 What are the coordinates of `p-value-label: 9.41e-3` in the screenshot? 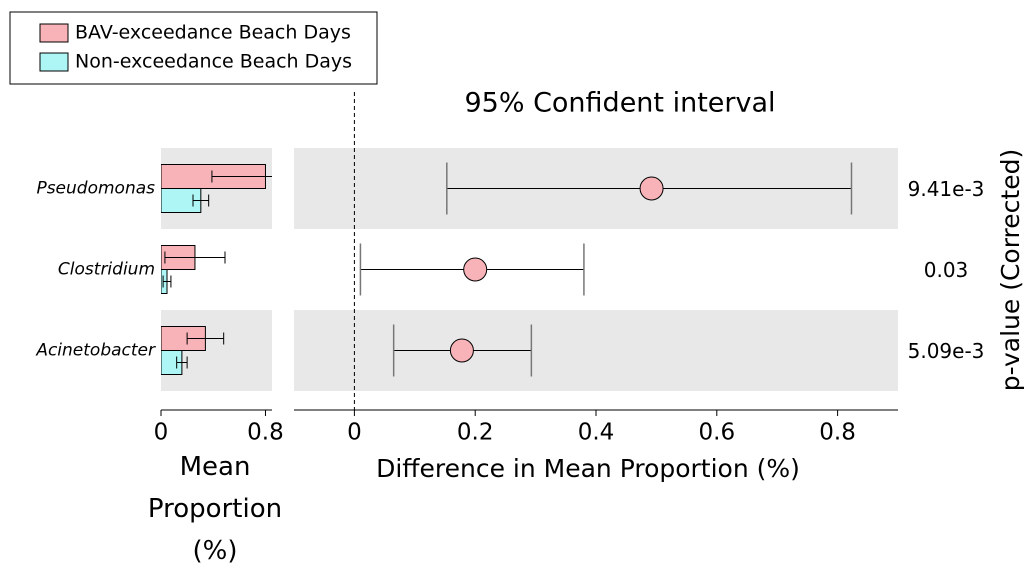 It's located at (946, 189).